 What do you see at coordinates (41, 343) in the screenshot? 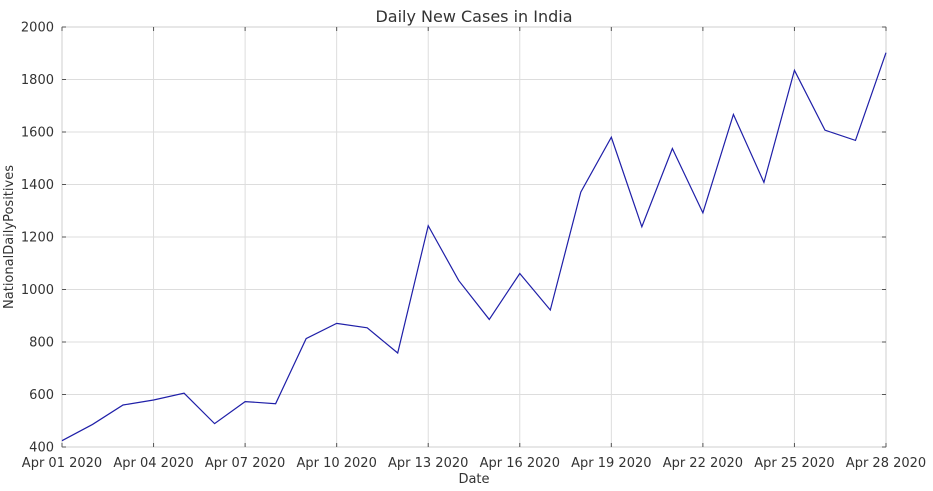
I see `y-tick-label: 800` at bounding box center [41, 343].